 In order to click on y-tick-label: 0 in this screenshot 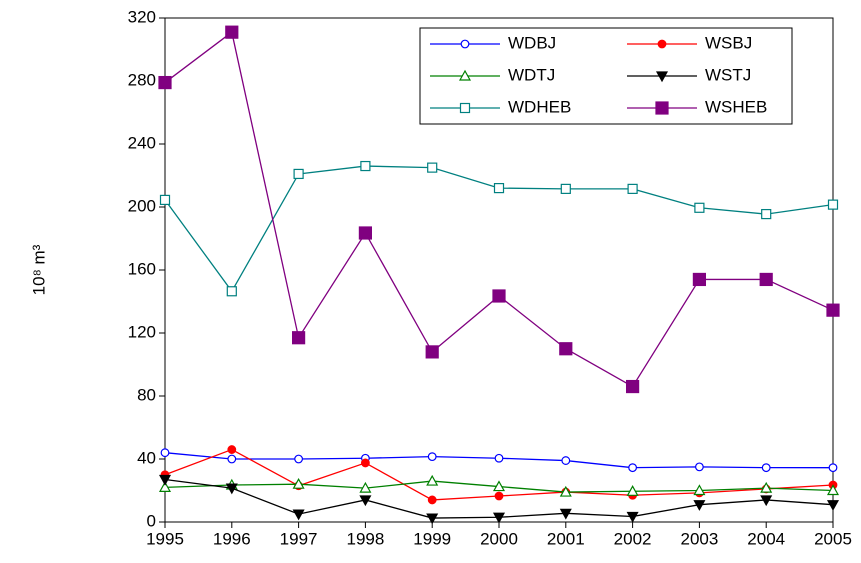, I will do `click(151, 520)`.